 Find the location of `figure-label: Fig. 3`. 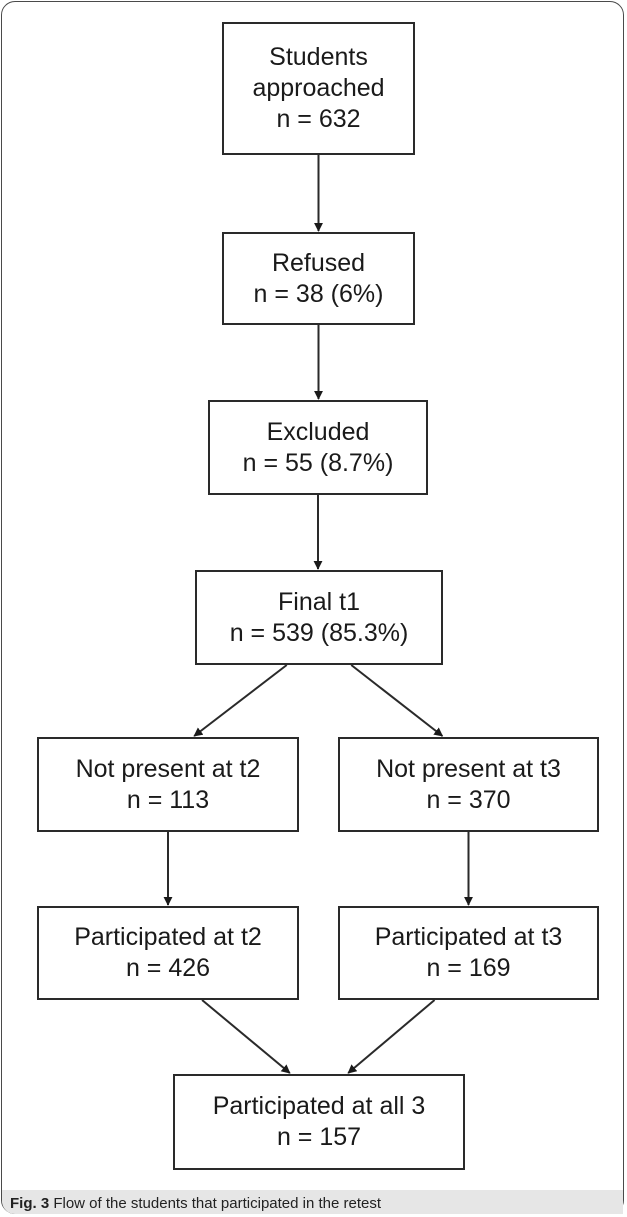

figure-label: Fig. 3 is located at coordinates (30, 1203).